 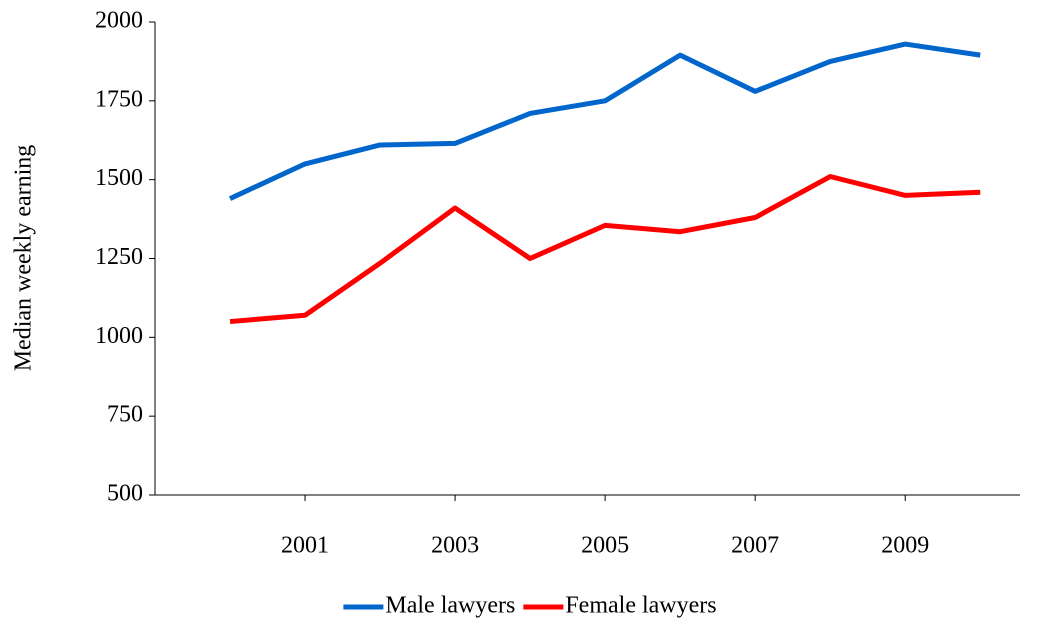 What do you see at coordinates (119, 178) in the screenshot?
I see `y-tick-label: 1500` at bounding box center [119, 178].